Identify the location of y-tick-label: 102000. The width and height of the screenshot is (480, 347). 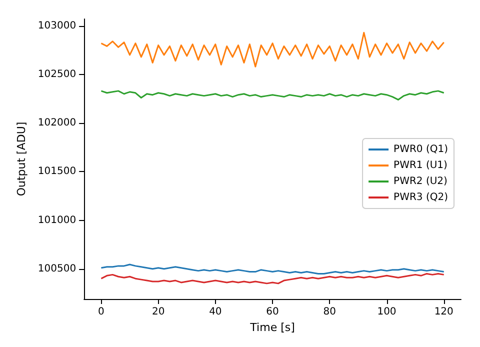
(57, 123).